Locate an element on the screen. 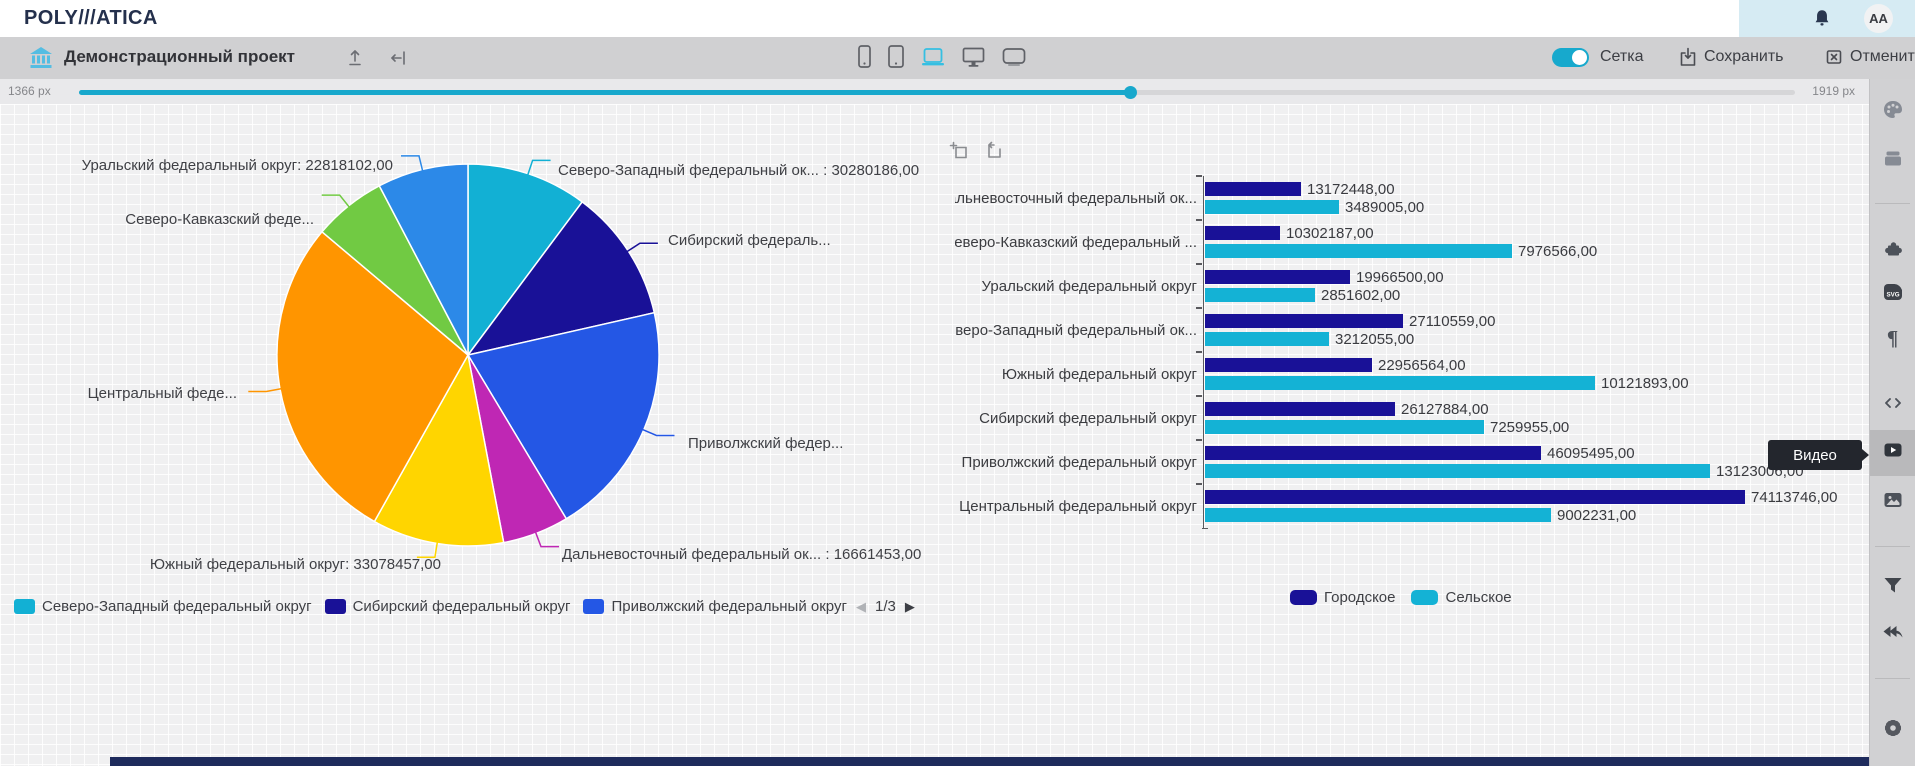  device-size-switcher is located at coordinates (942, 56).